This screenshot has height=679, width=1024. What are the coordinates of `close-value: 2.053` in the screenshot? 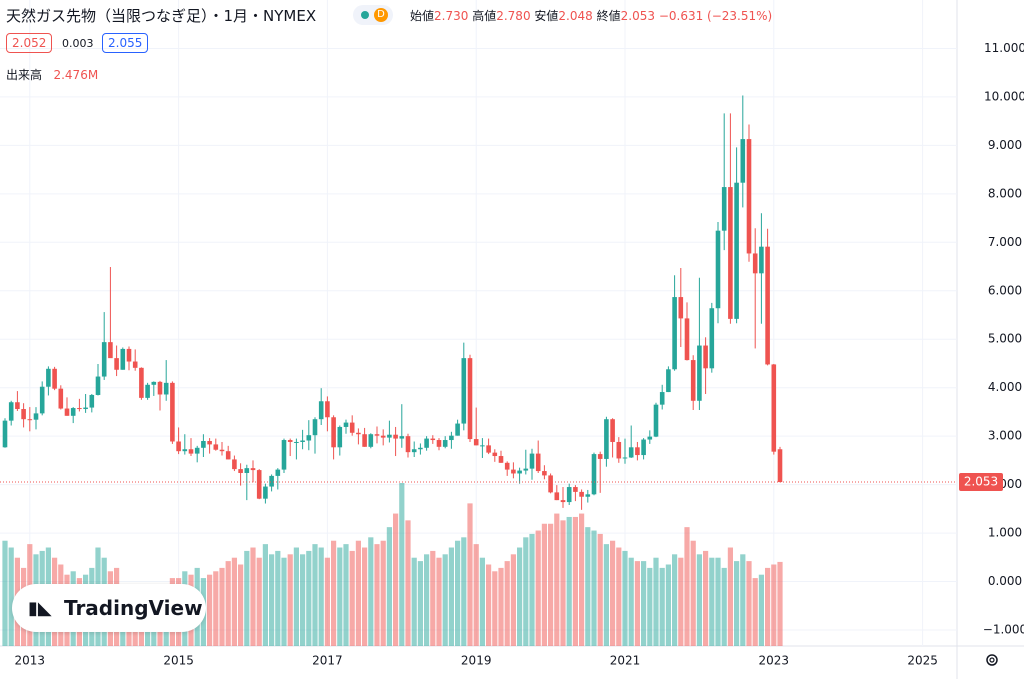 It's located at (637, 16).